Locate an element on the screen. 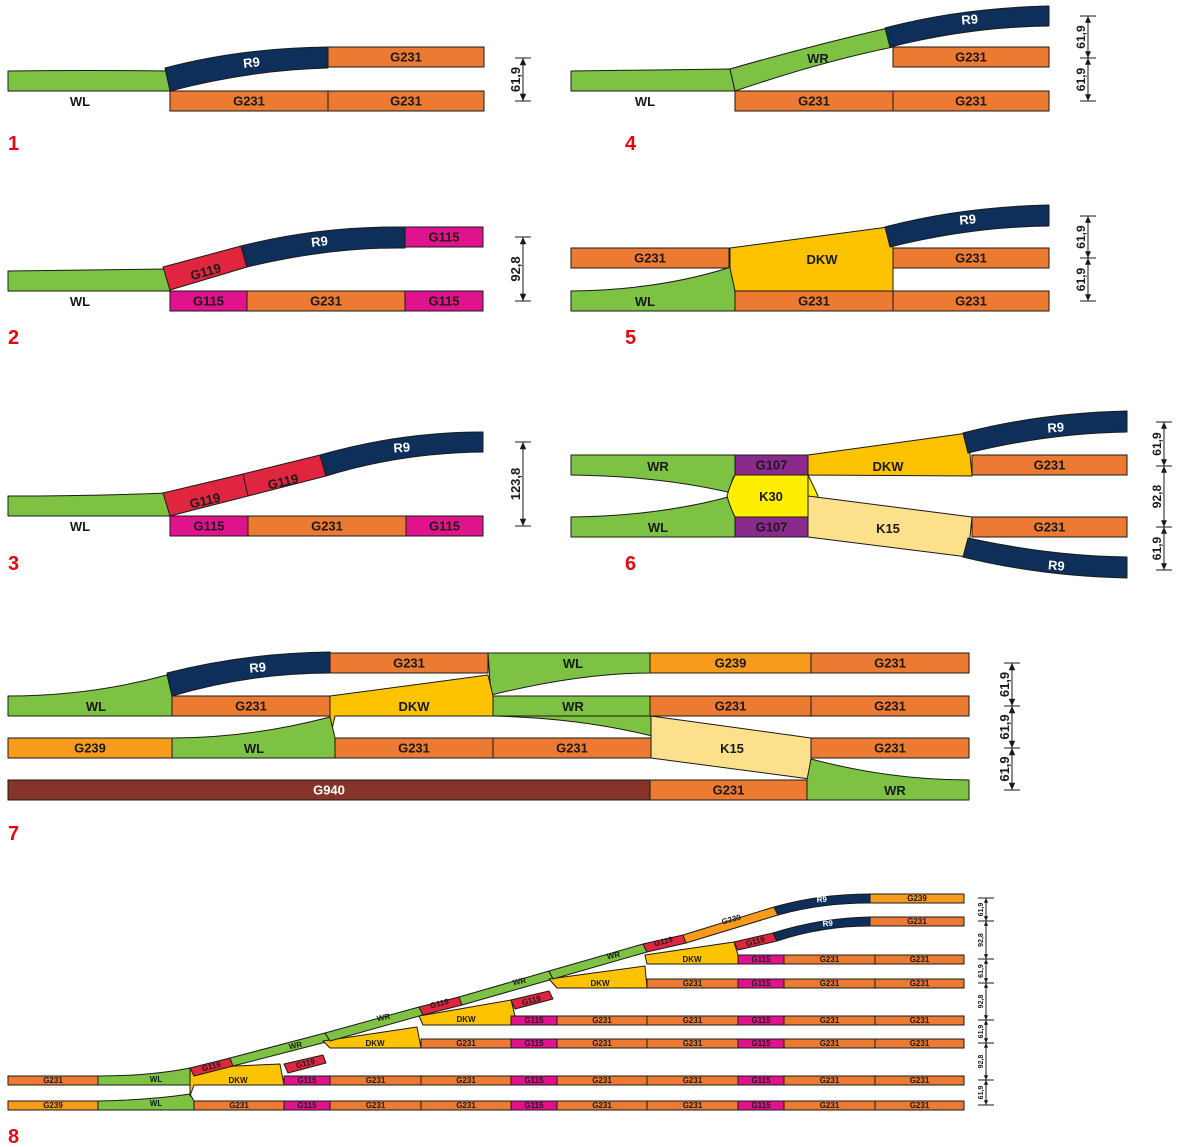 This screenshot has height=1147, width=1189. piece-label-g239: G239 is located at coordinates (53, 1105).